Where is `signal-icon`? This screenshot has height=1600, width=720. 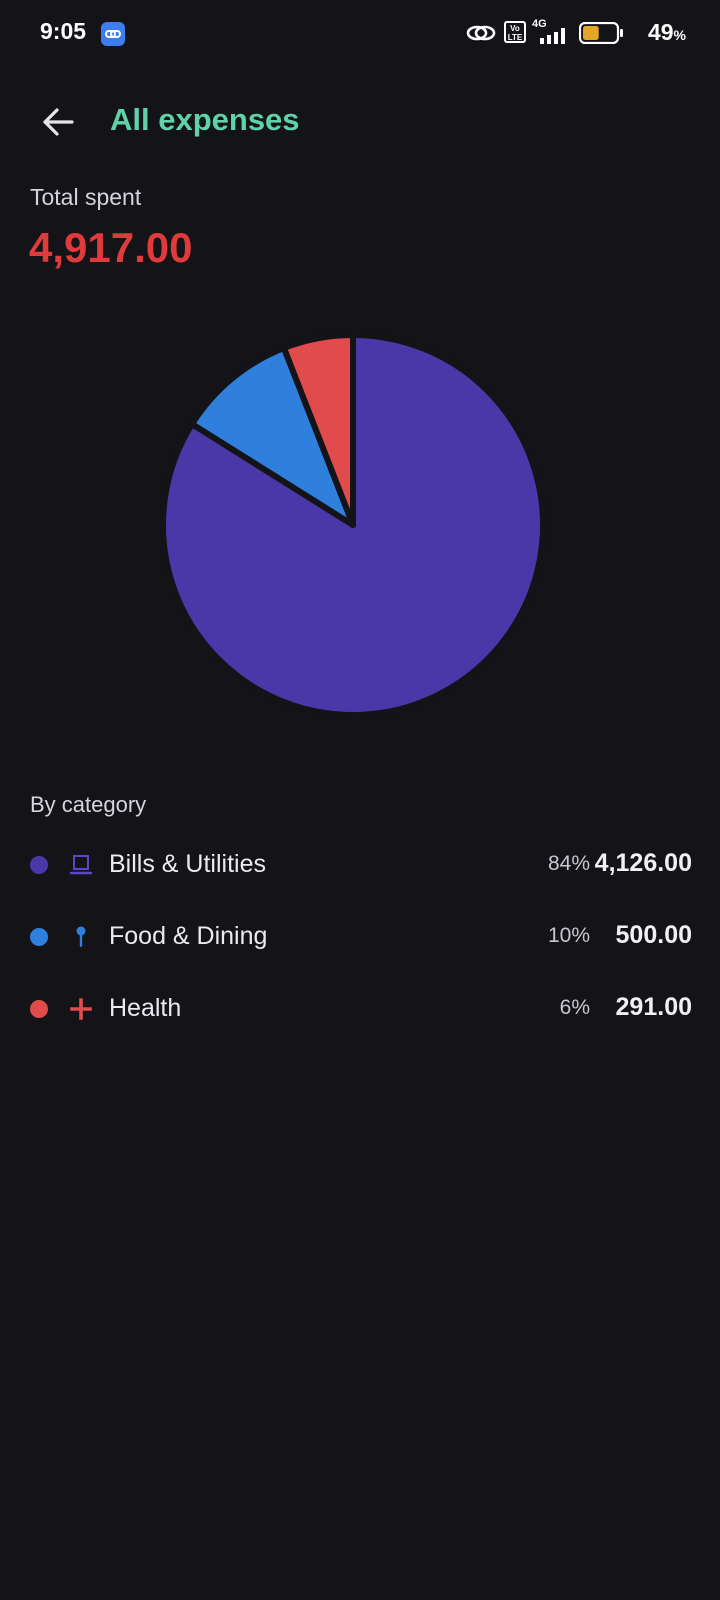
signal-icon is located at coordinates (552, 36).